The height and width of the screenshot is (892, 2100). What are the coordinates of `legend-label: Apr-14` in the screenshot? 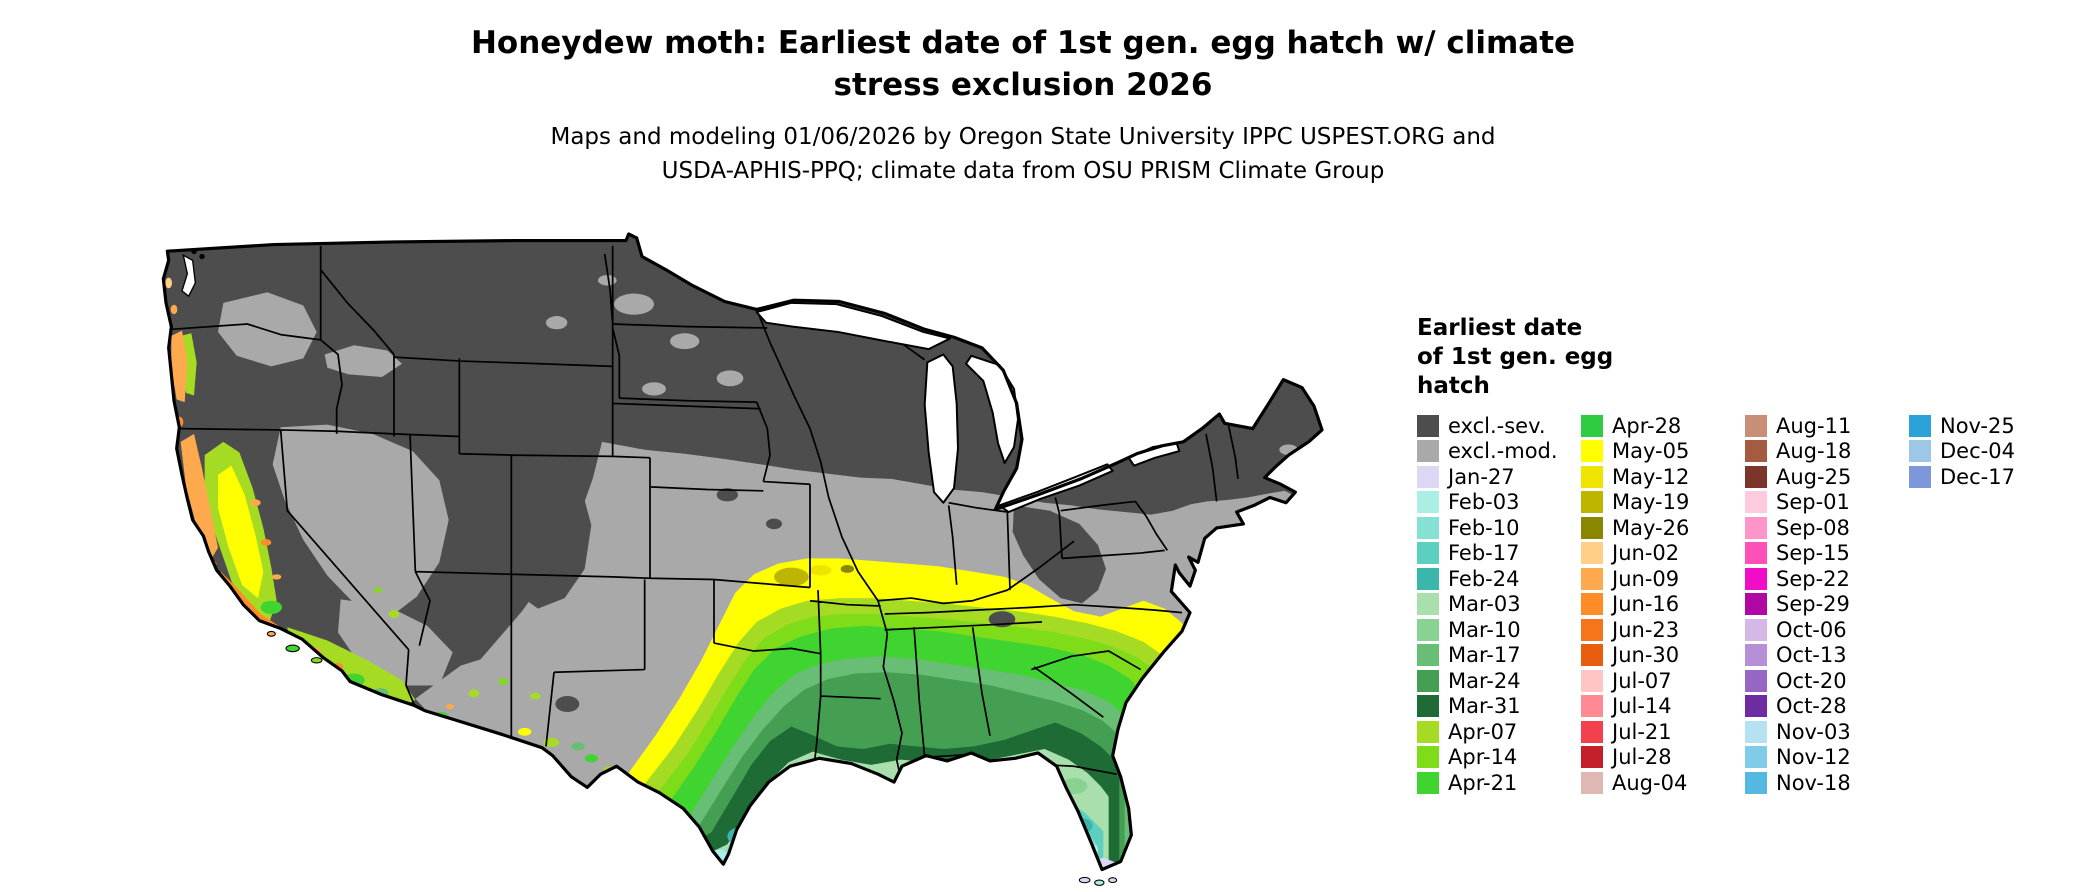 It's located at (1483, 757).